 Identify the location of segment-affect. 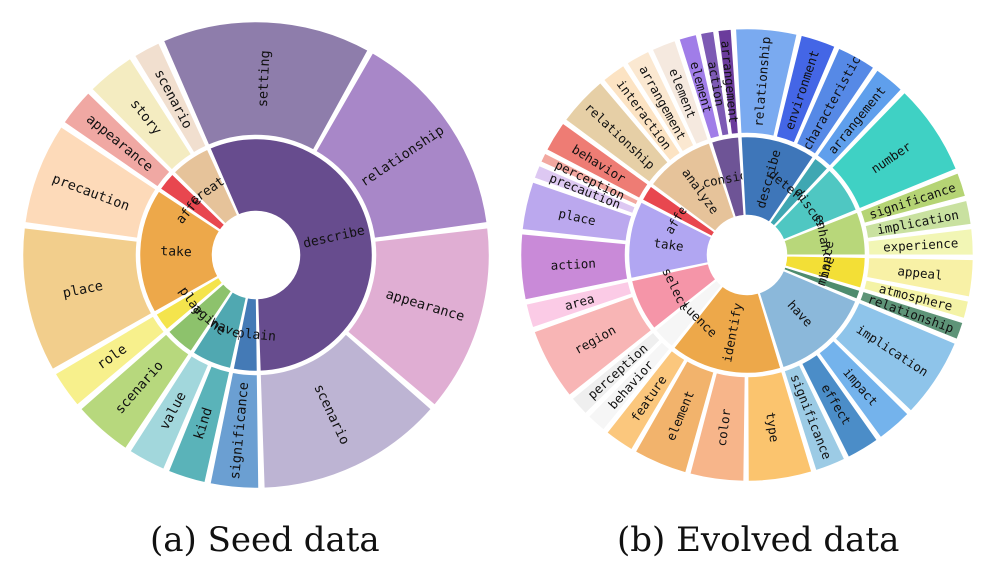
(192, 202).